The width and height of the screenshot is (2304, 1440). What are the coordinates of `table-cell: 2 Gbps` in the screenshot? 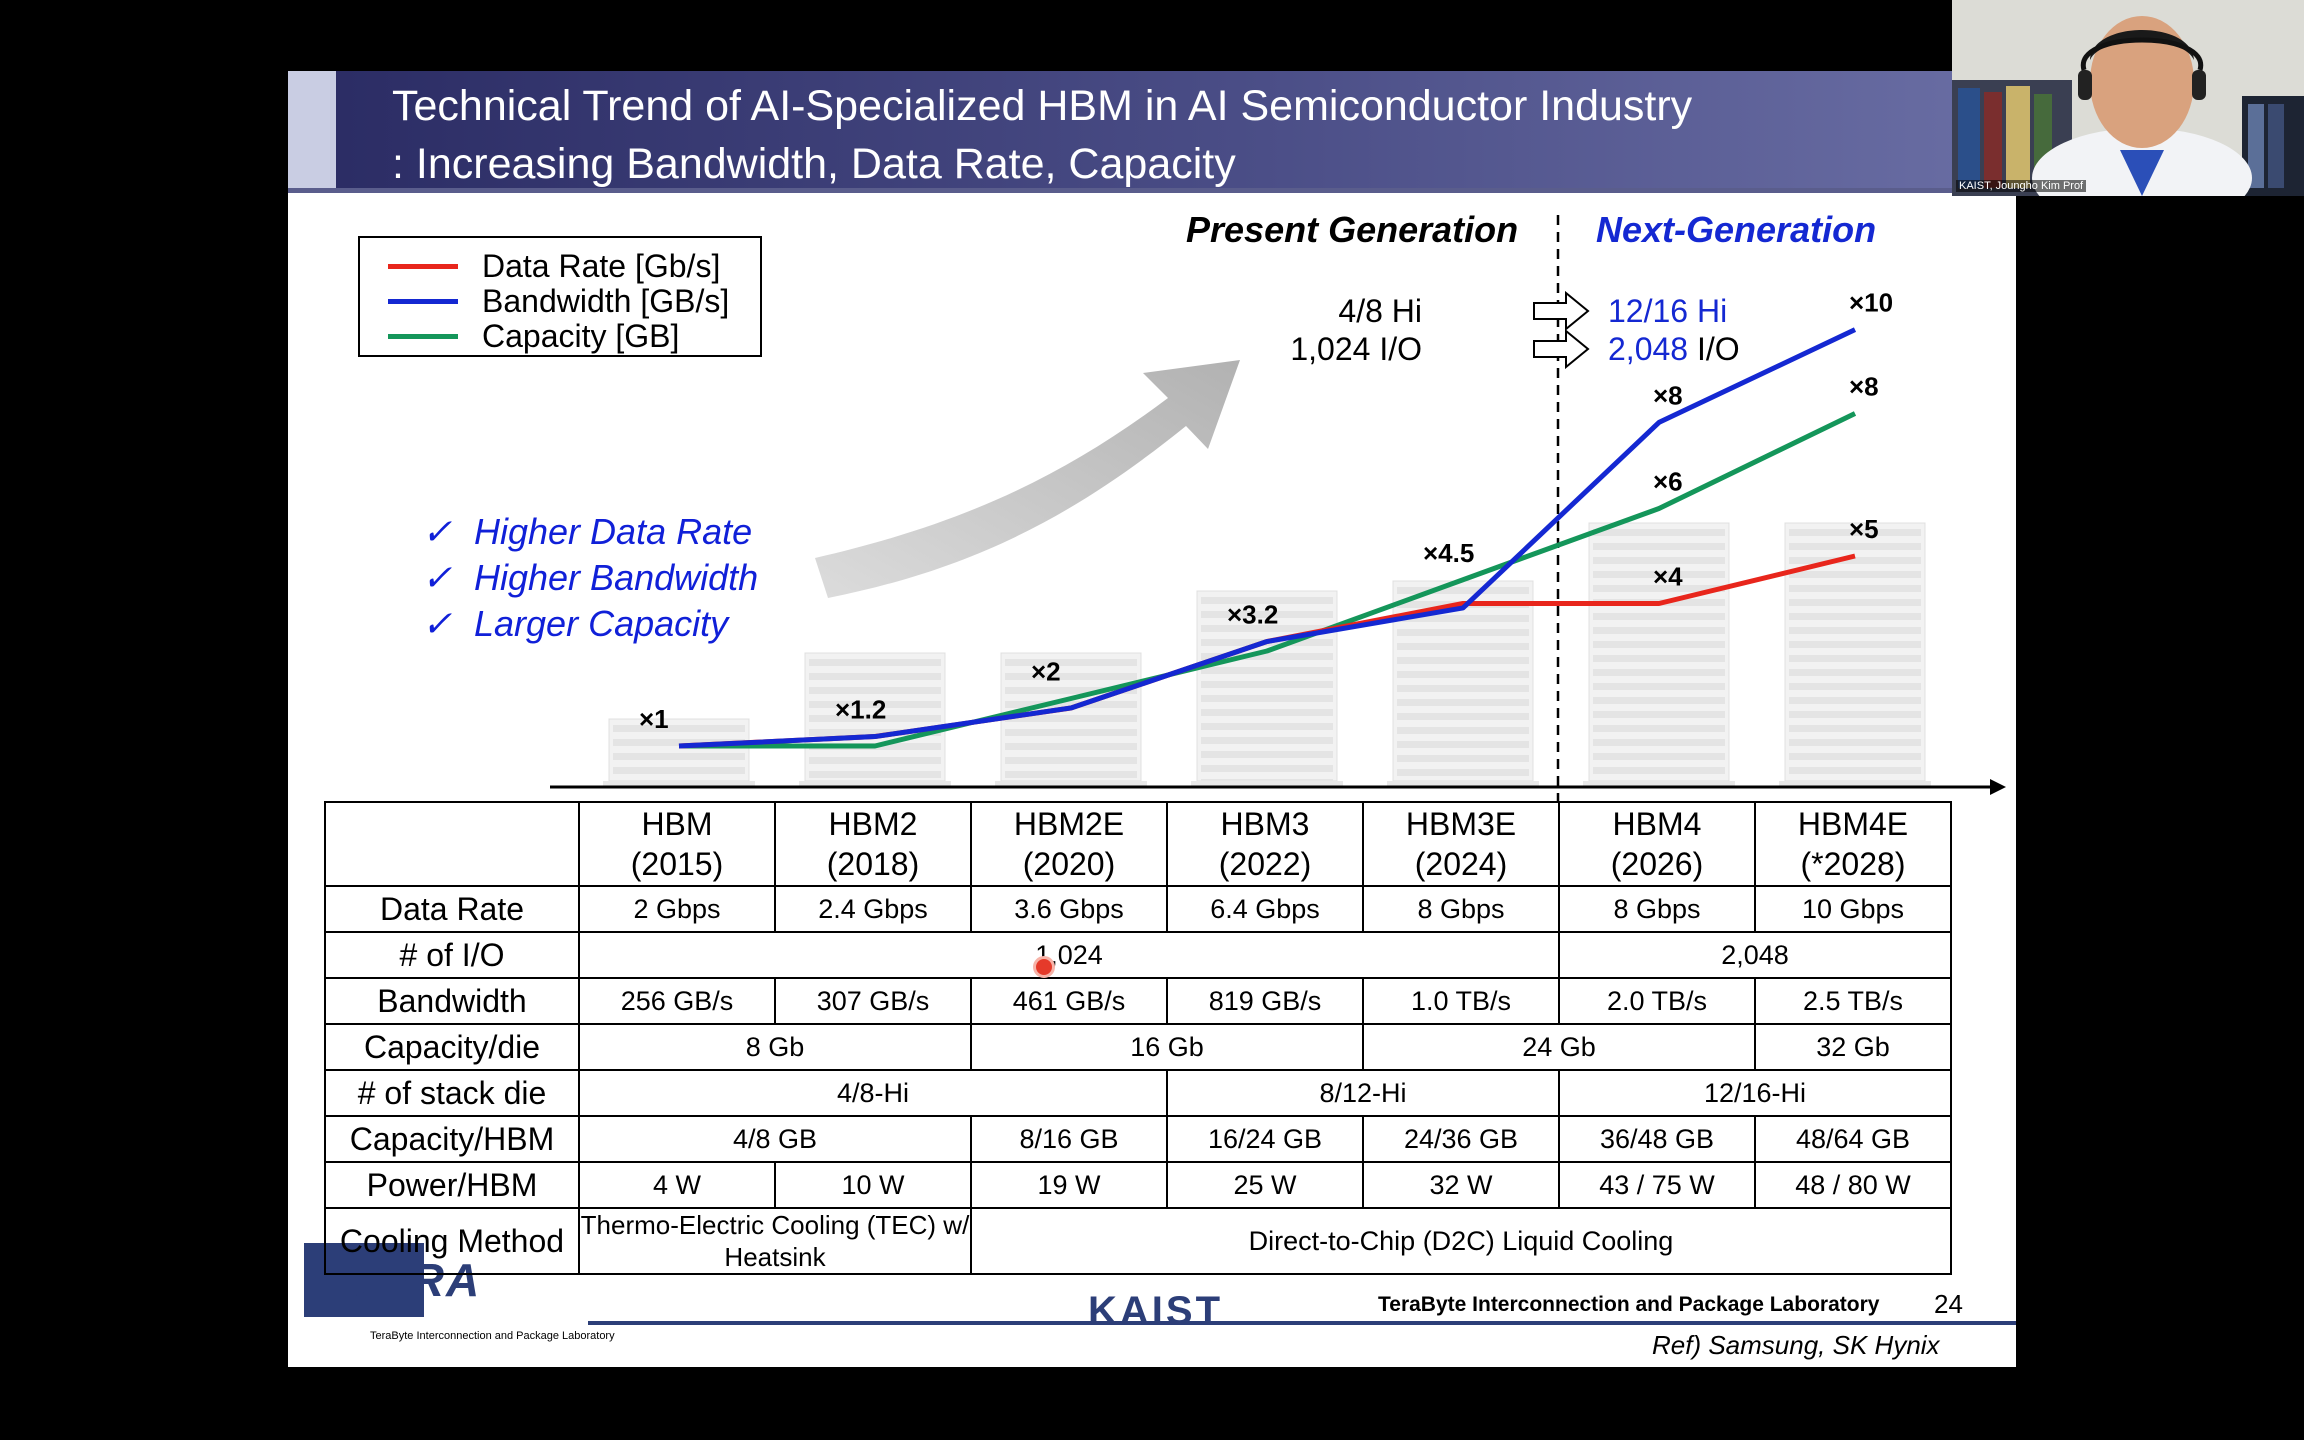 It's located at (677, 909).